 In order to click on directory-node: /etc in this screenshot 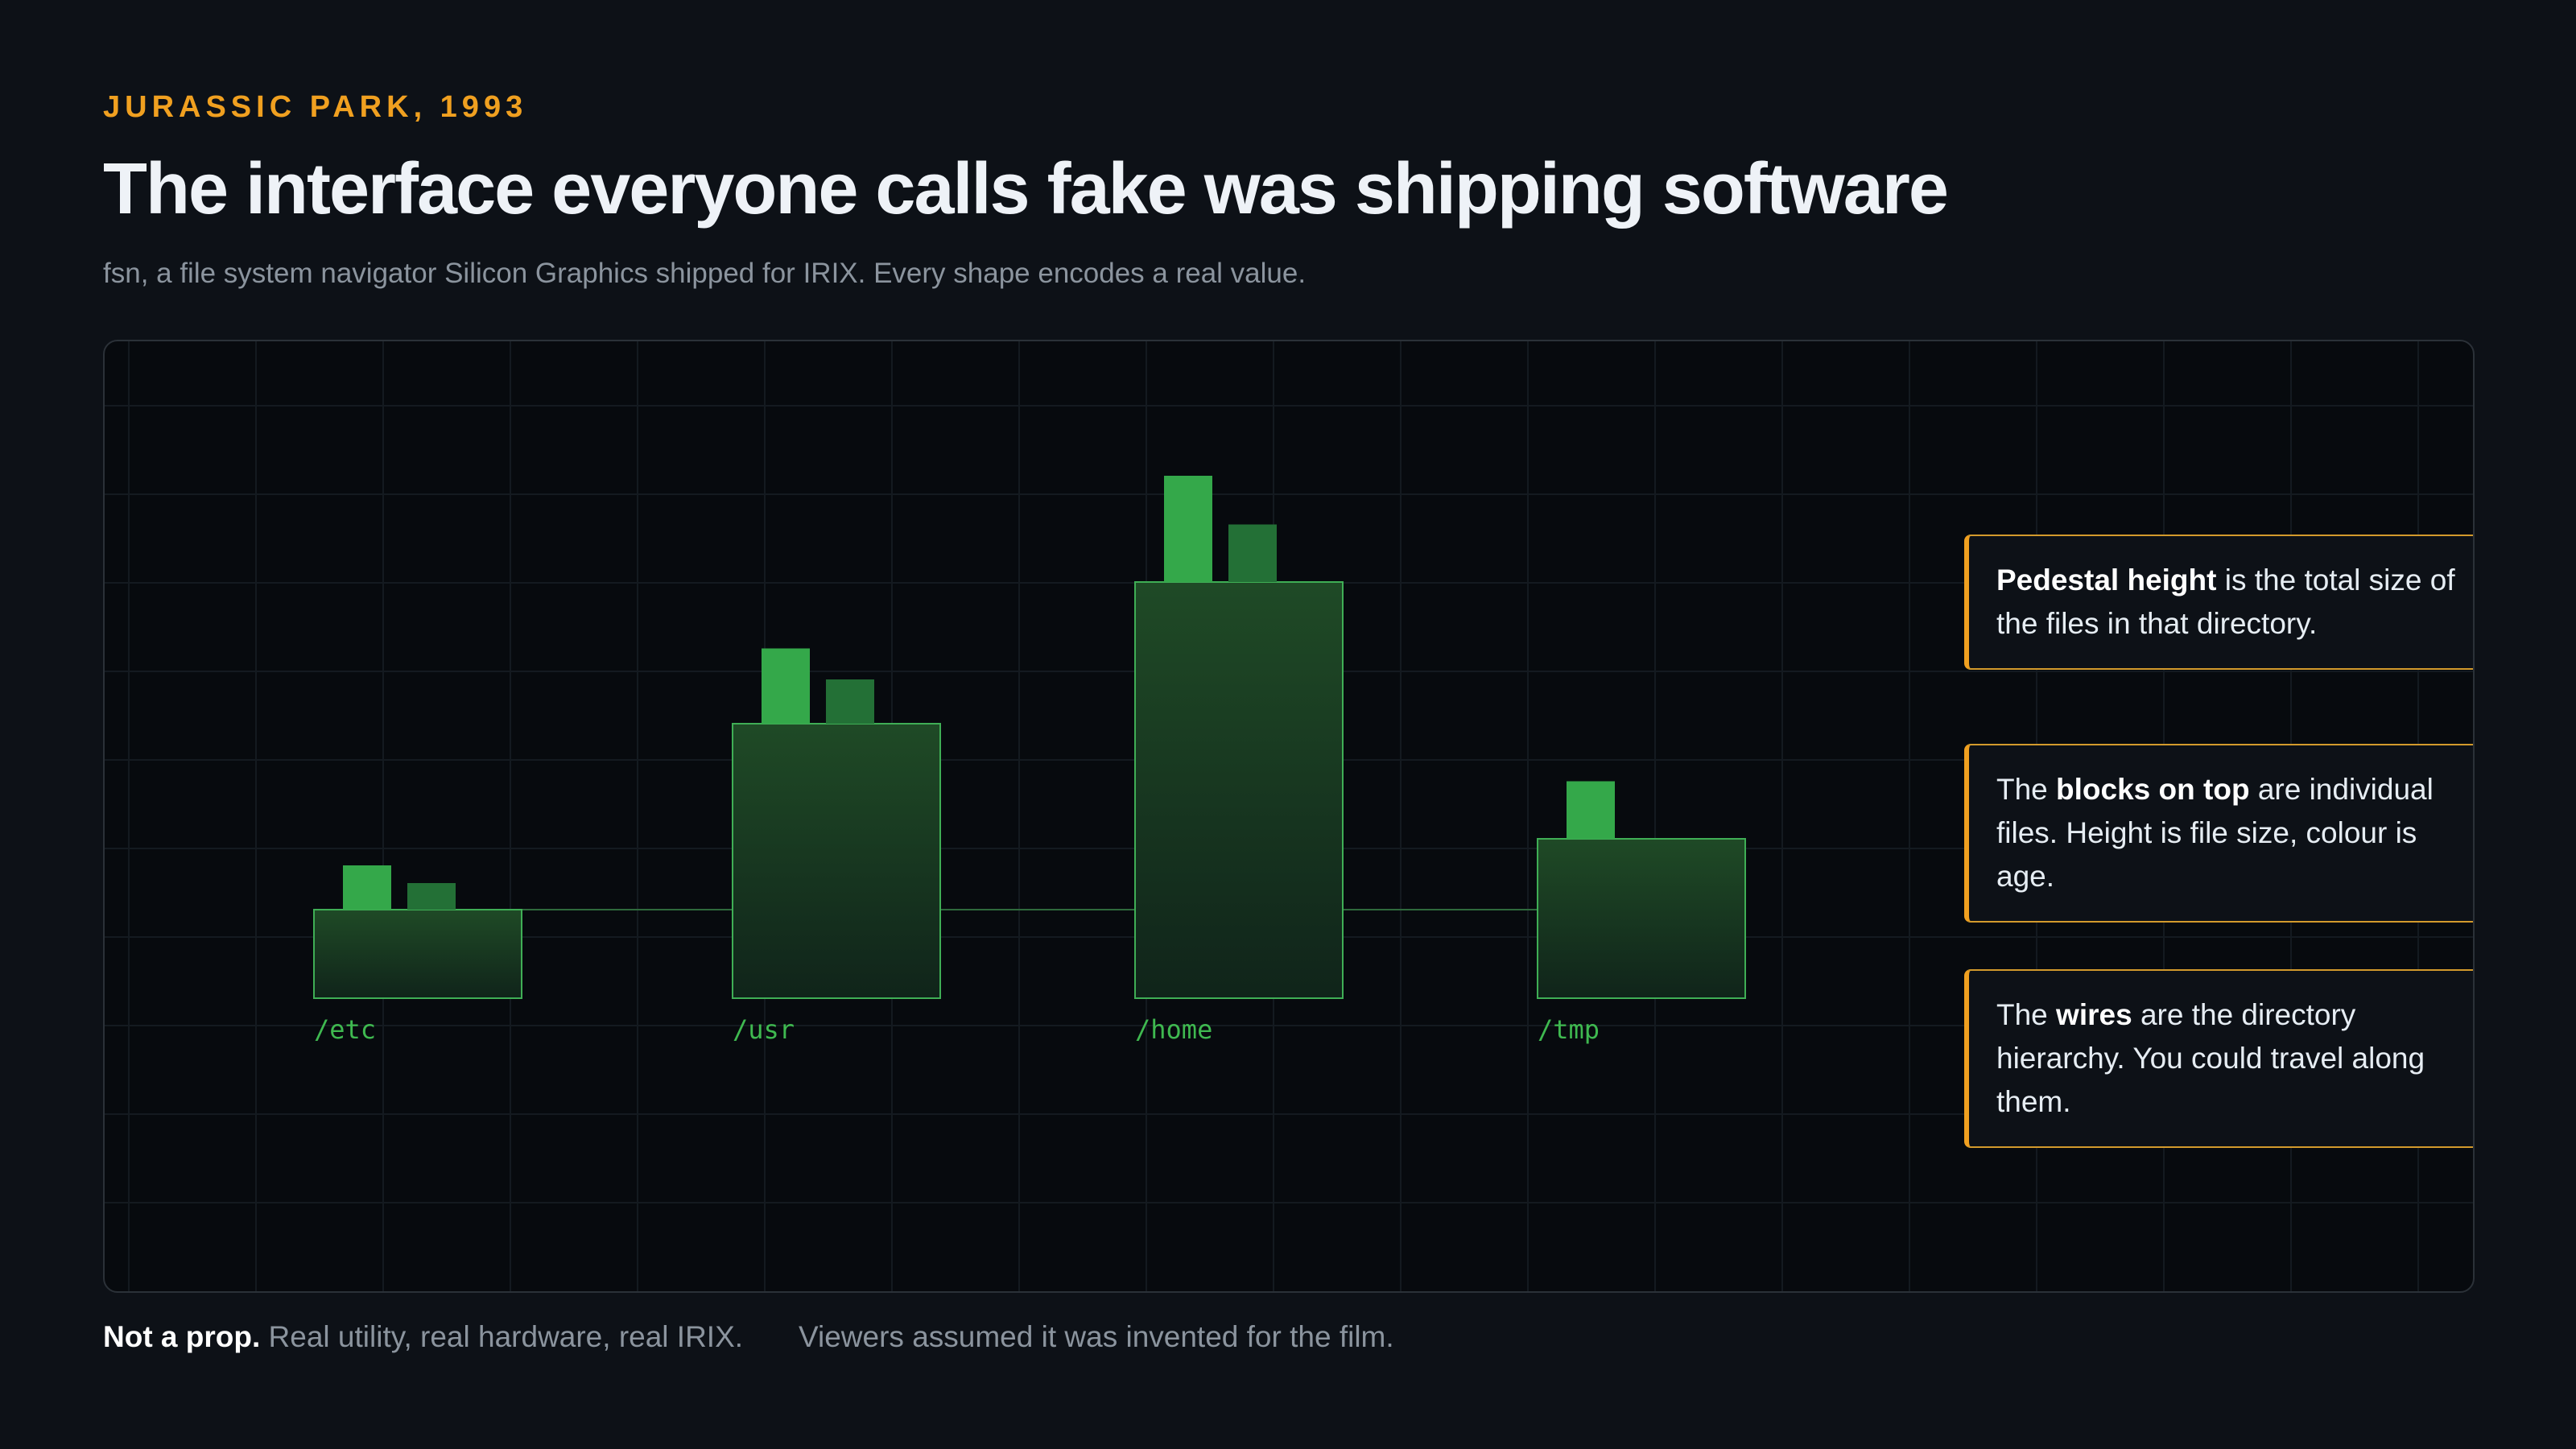, I will do `click(417, 955)`.